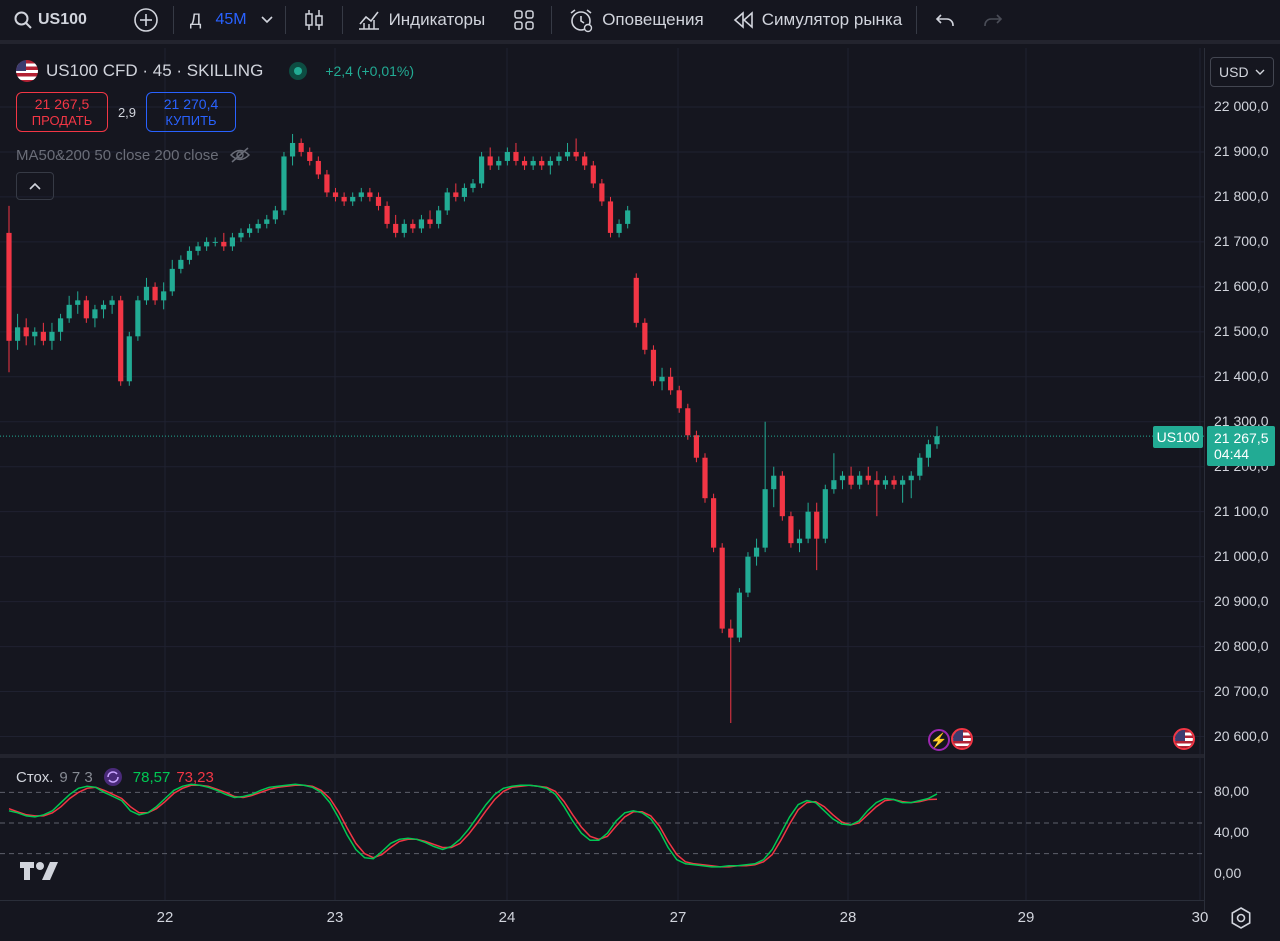 This screenshot has width=1280, height=941. What do you see at coordinates (1241, 510) in the screenshot?
I see `price-tick-label: 21 100,0` at bounding box center [1241, 510].